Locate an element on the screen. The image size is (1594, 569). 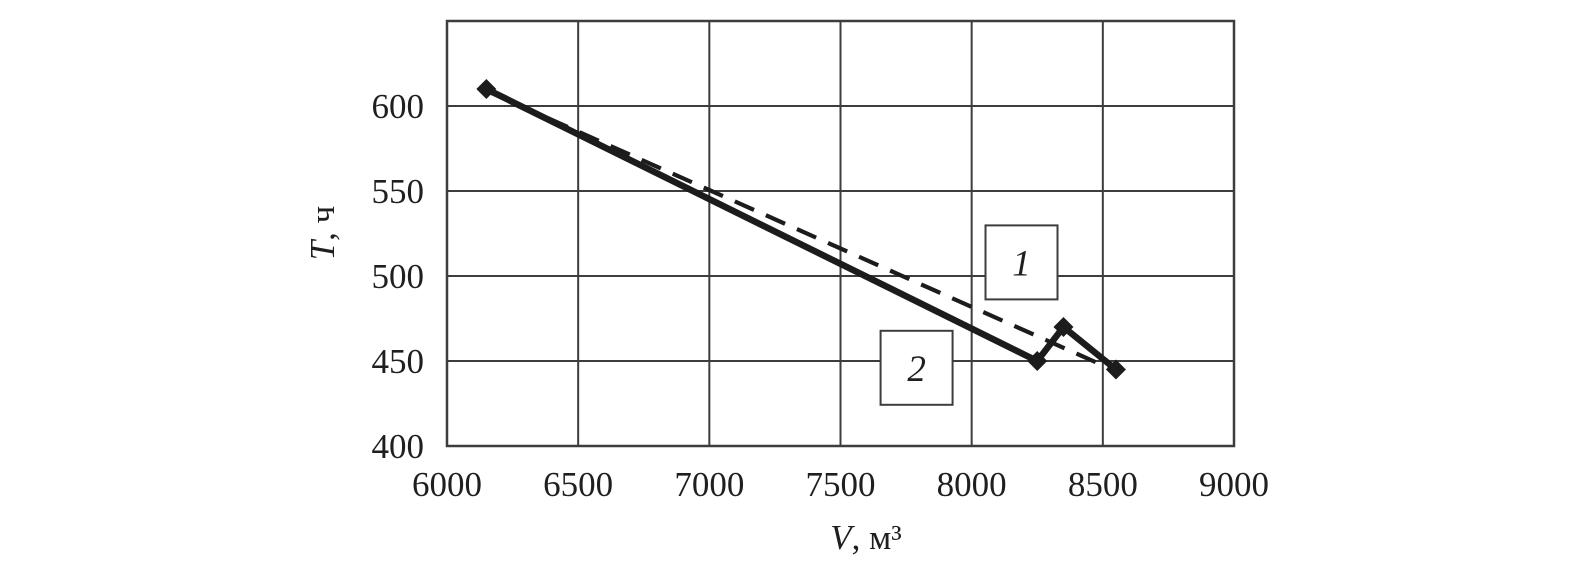
y-tick-label: 400 is located at coordinates (398, 446).